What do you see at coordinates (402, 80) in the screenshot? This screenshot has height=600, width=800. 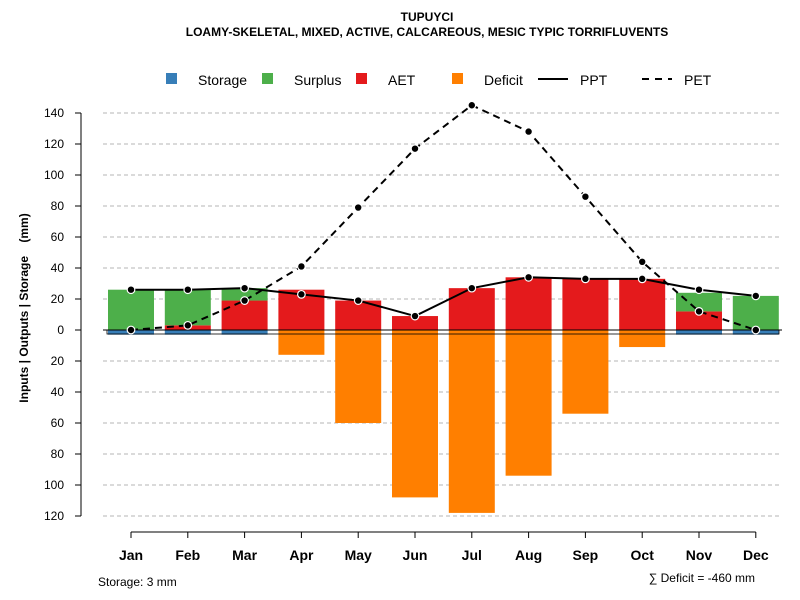 I see `legend-label: AET` at bounding box center [402, 80].